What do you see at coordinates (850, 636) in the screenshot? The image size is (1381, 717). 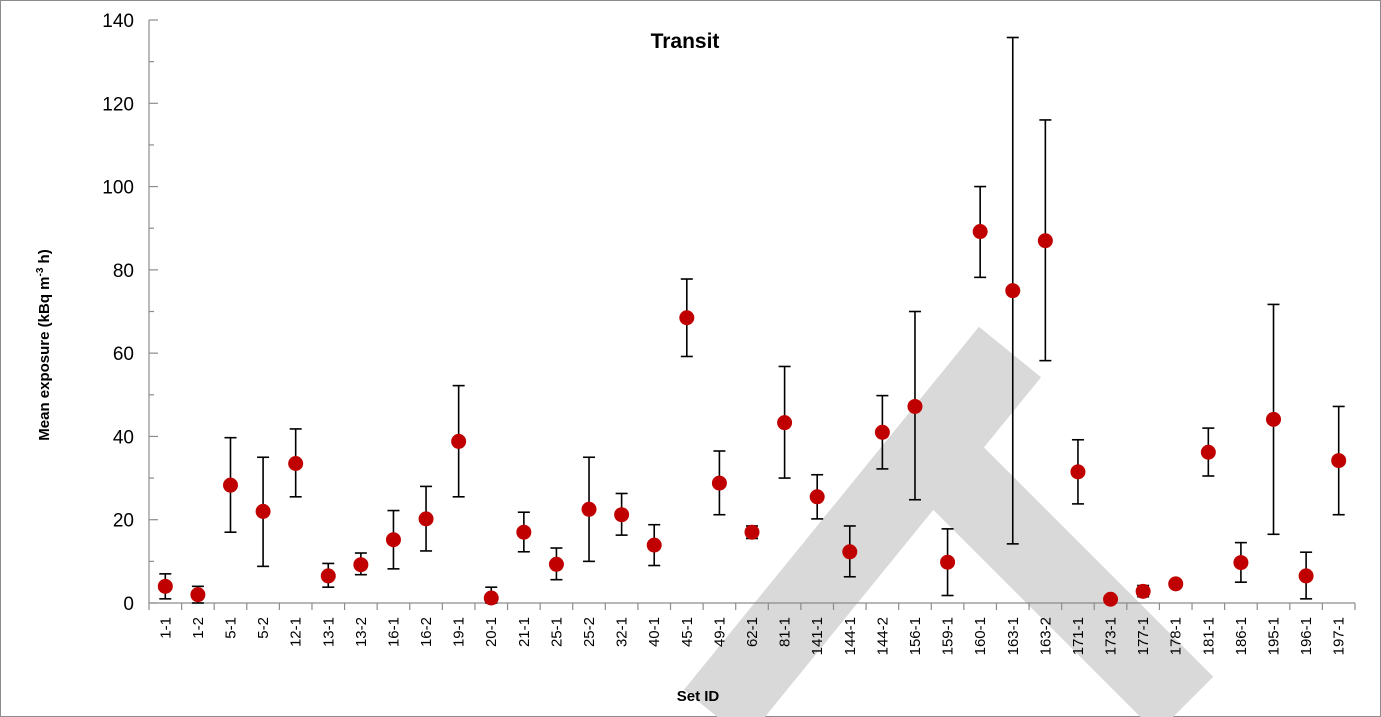 I see `x-tick-label: 144-1` at bounding box center [850, 636].